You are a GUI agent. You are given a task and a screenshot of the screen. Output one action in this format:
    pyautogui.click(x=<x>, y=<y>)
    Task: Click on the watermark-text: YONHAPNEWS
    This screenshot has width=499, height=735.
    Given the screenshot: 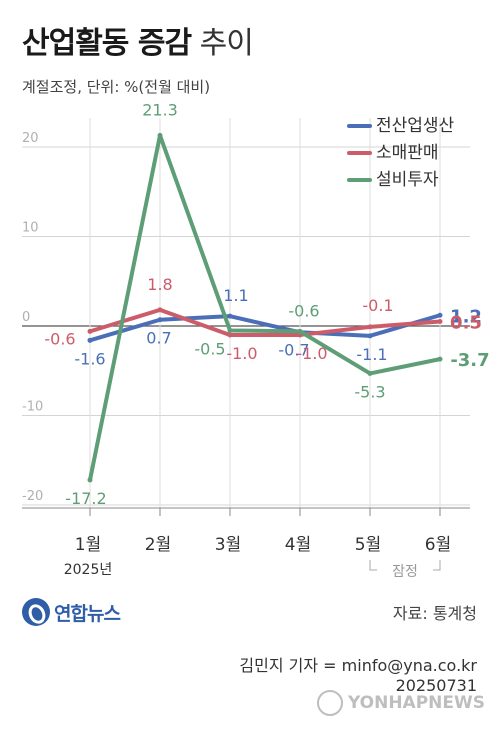 What is the action you would take?
    pyautogui.click(x=416, y=703)
    